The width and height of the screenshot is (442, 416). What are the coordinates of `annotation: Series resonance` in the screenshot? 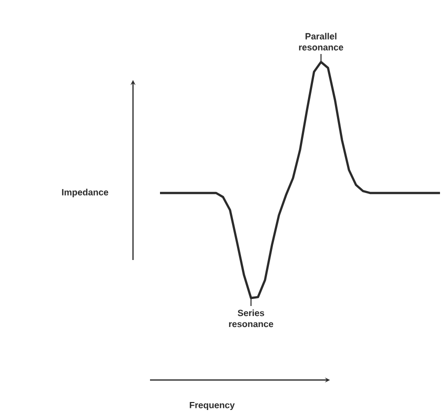 It's located at (251, 319).